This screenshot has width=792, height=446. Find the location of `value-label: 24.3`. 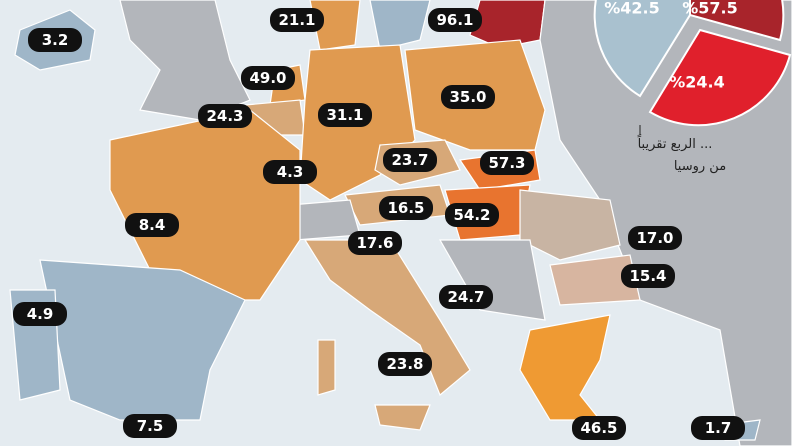

value-label: 24.3 is located at coordinates (224, 116).